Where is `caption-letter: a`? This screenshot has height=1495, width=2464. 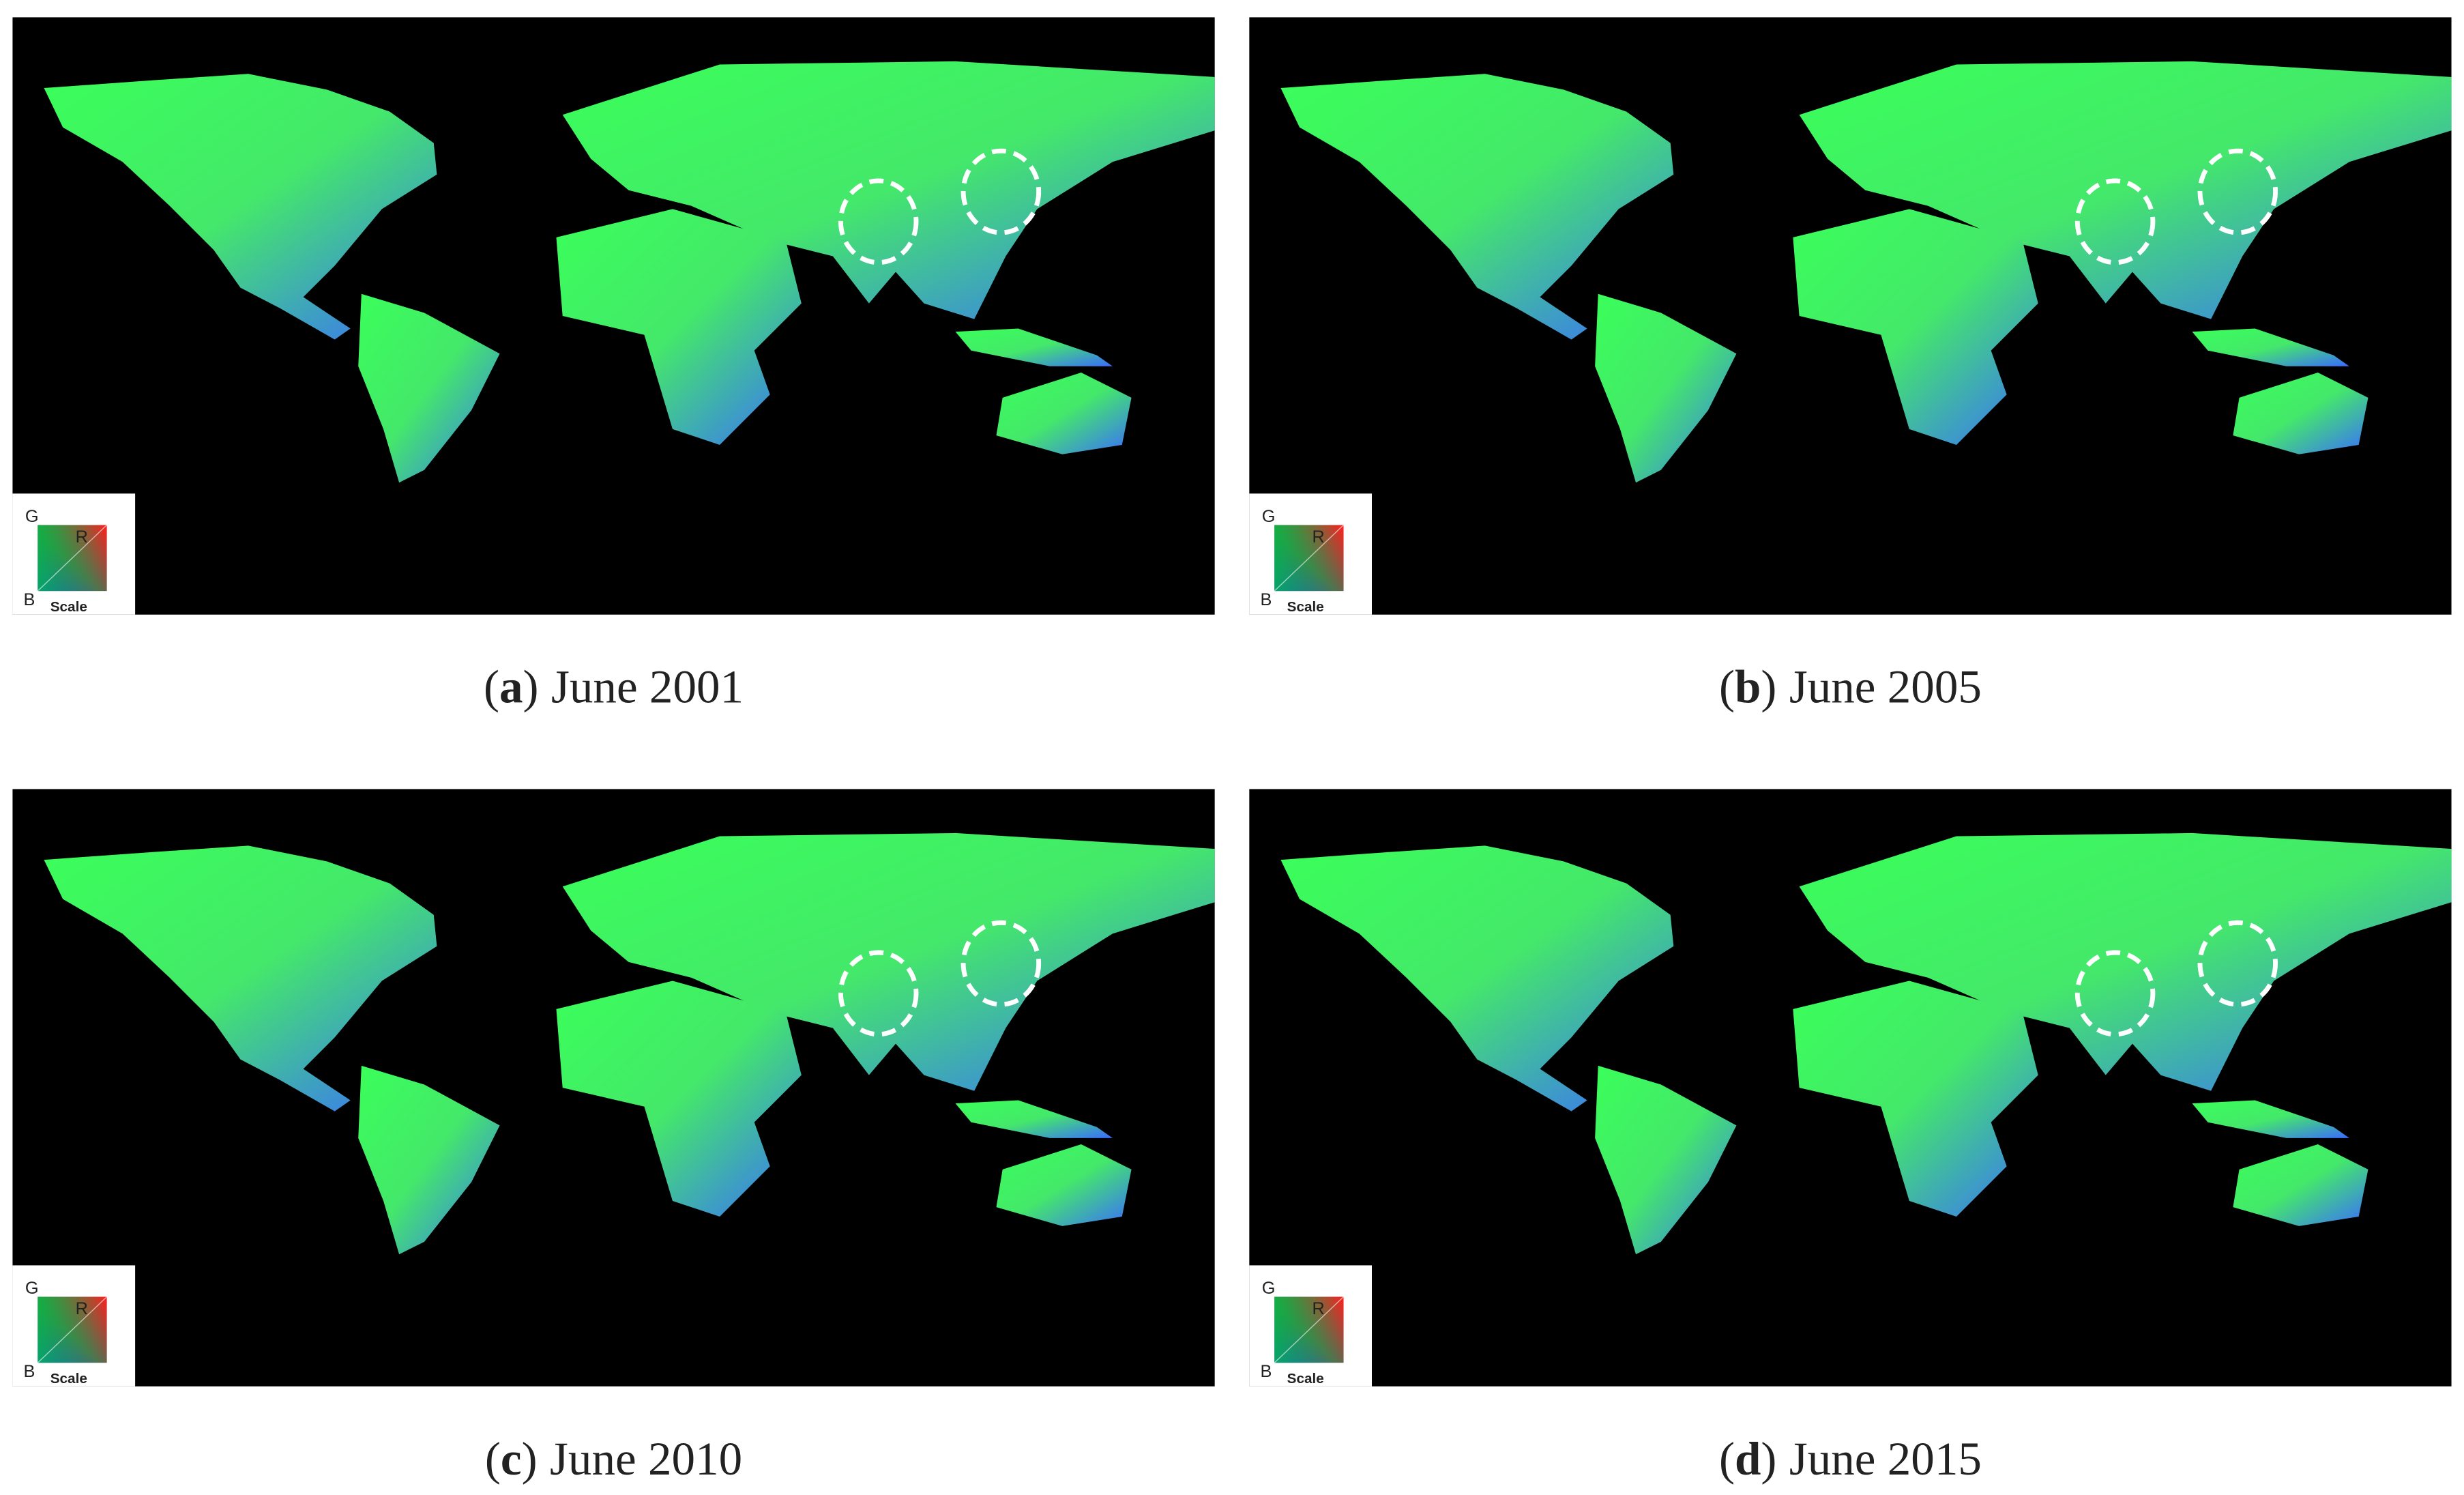 caption-letter: a is located at coordinates (511, 687).